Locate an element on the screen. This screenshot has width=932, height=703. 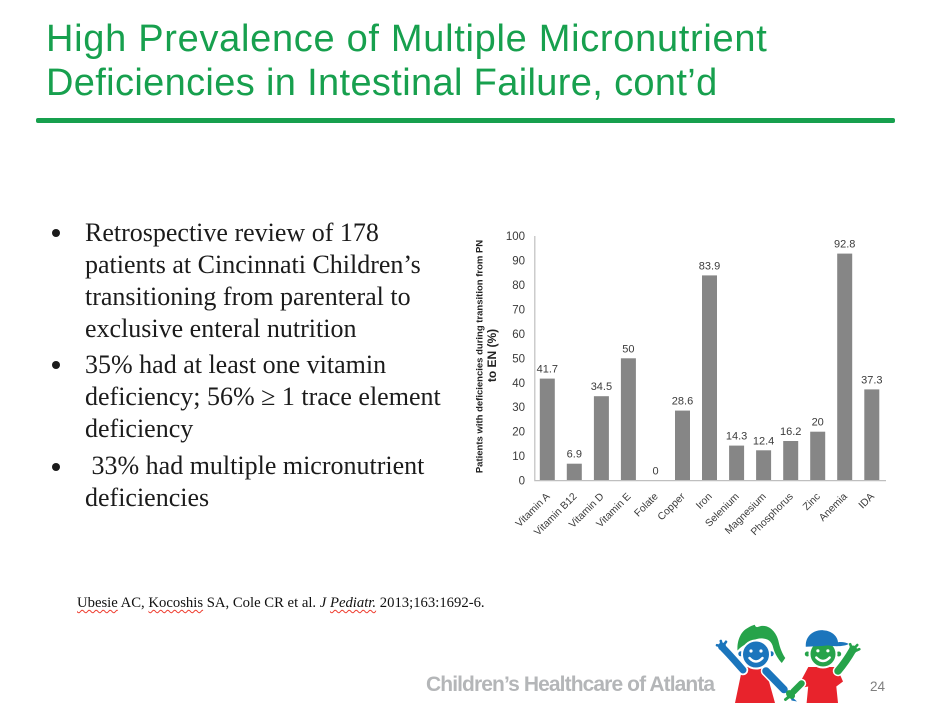
svg-text: 41.7 is located at coordinates (547, 370).